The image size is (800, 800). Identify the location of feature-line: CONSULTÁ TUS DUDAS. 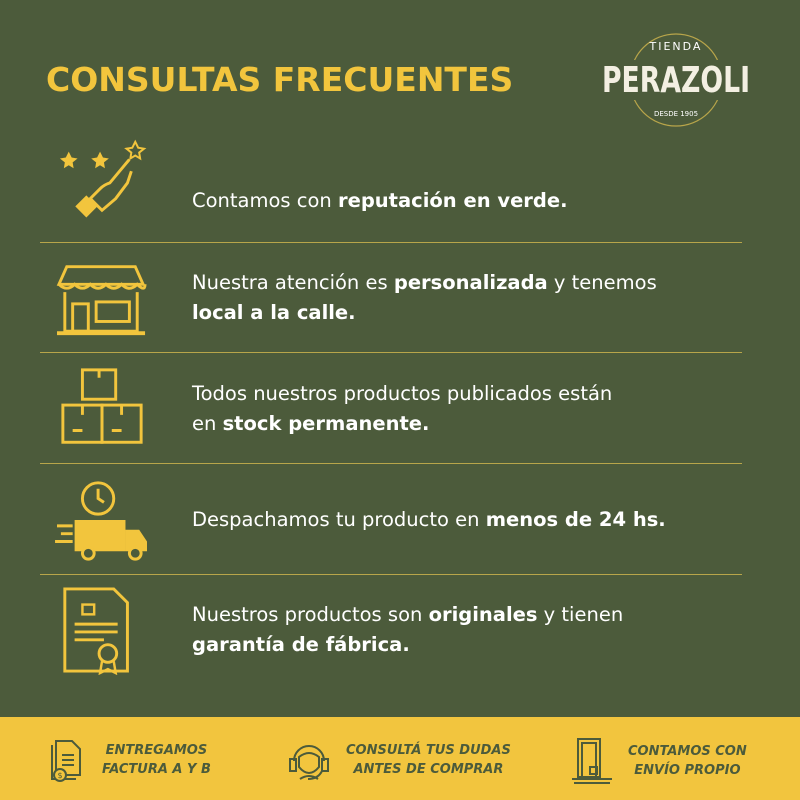
(428, 750).